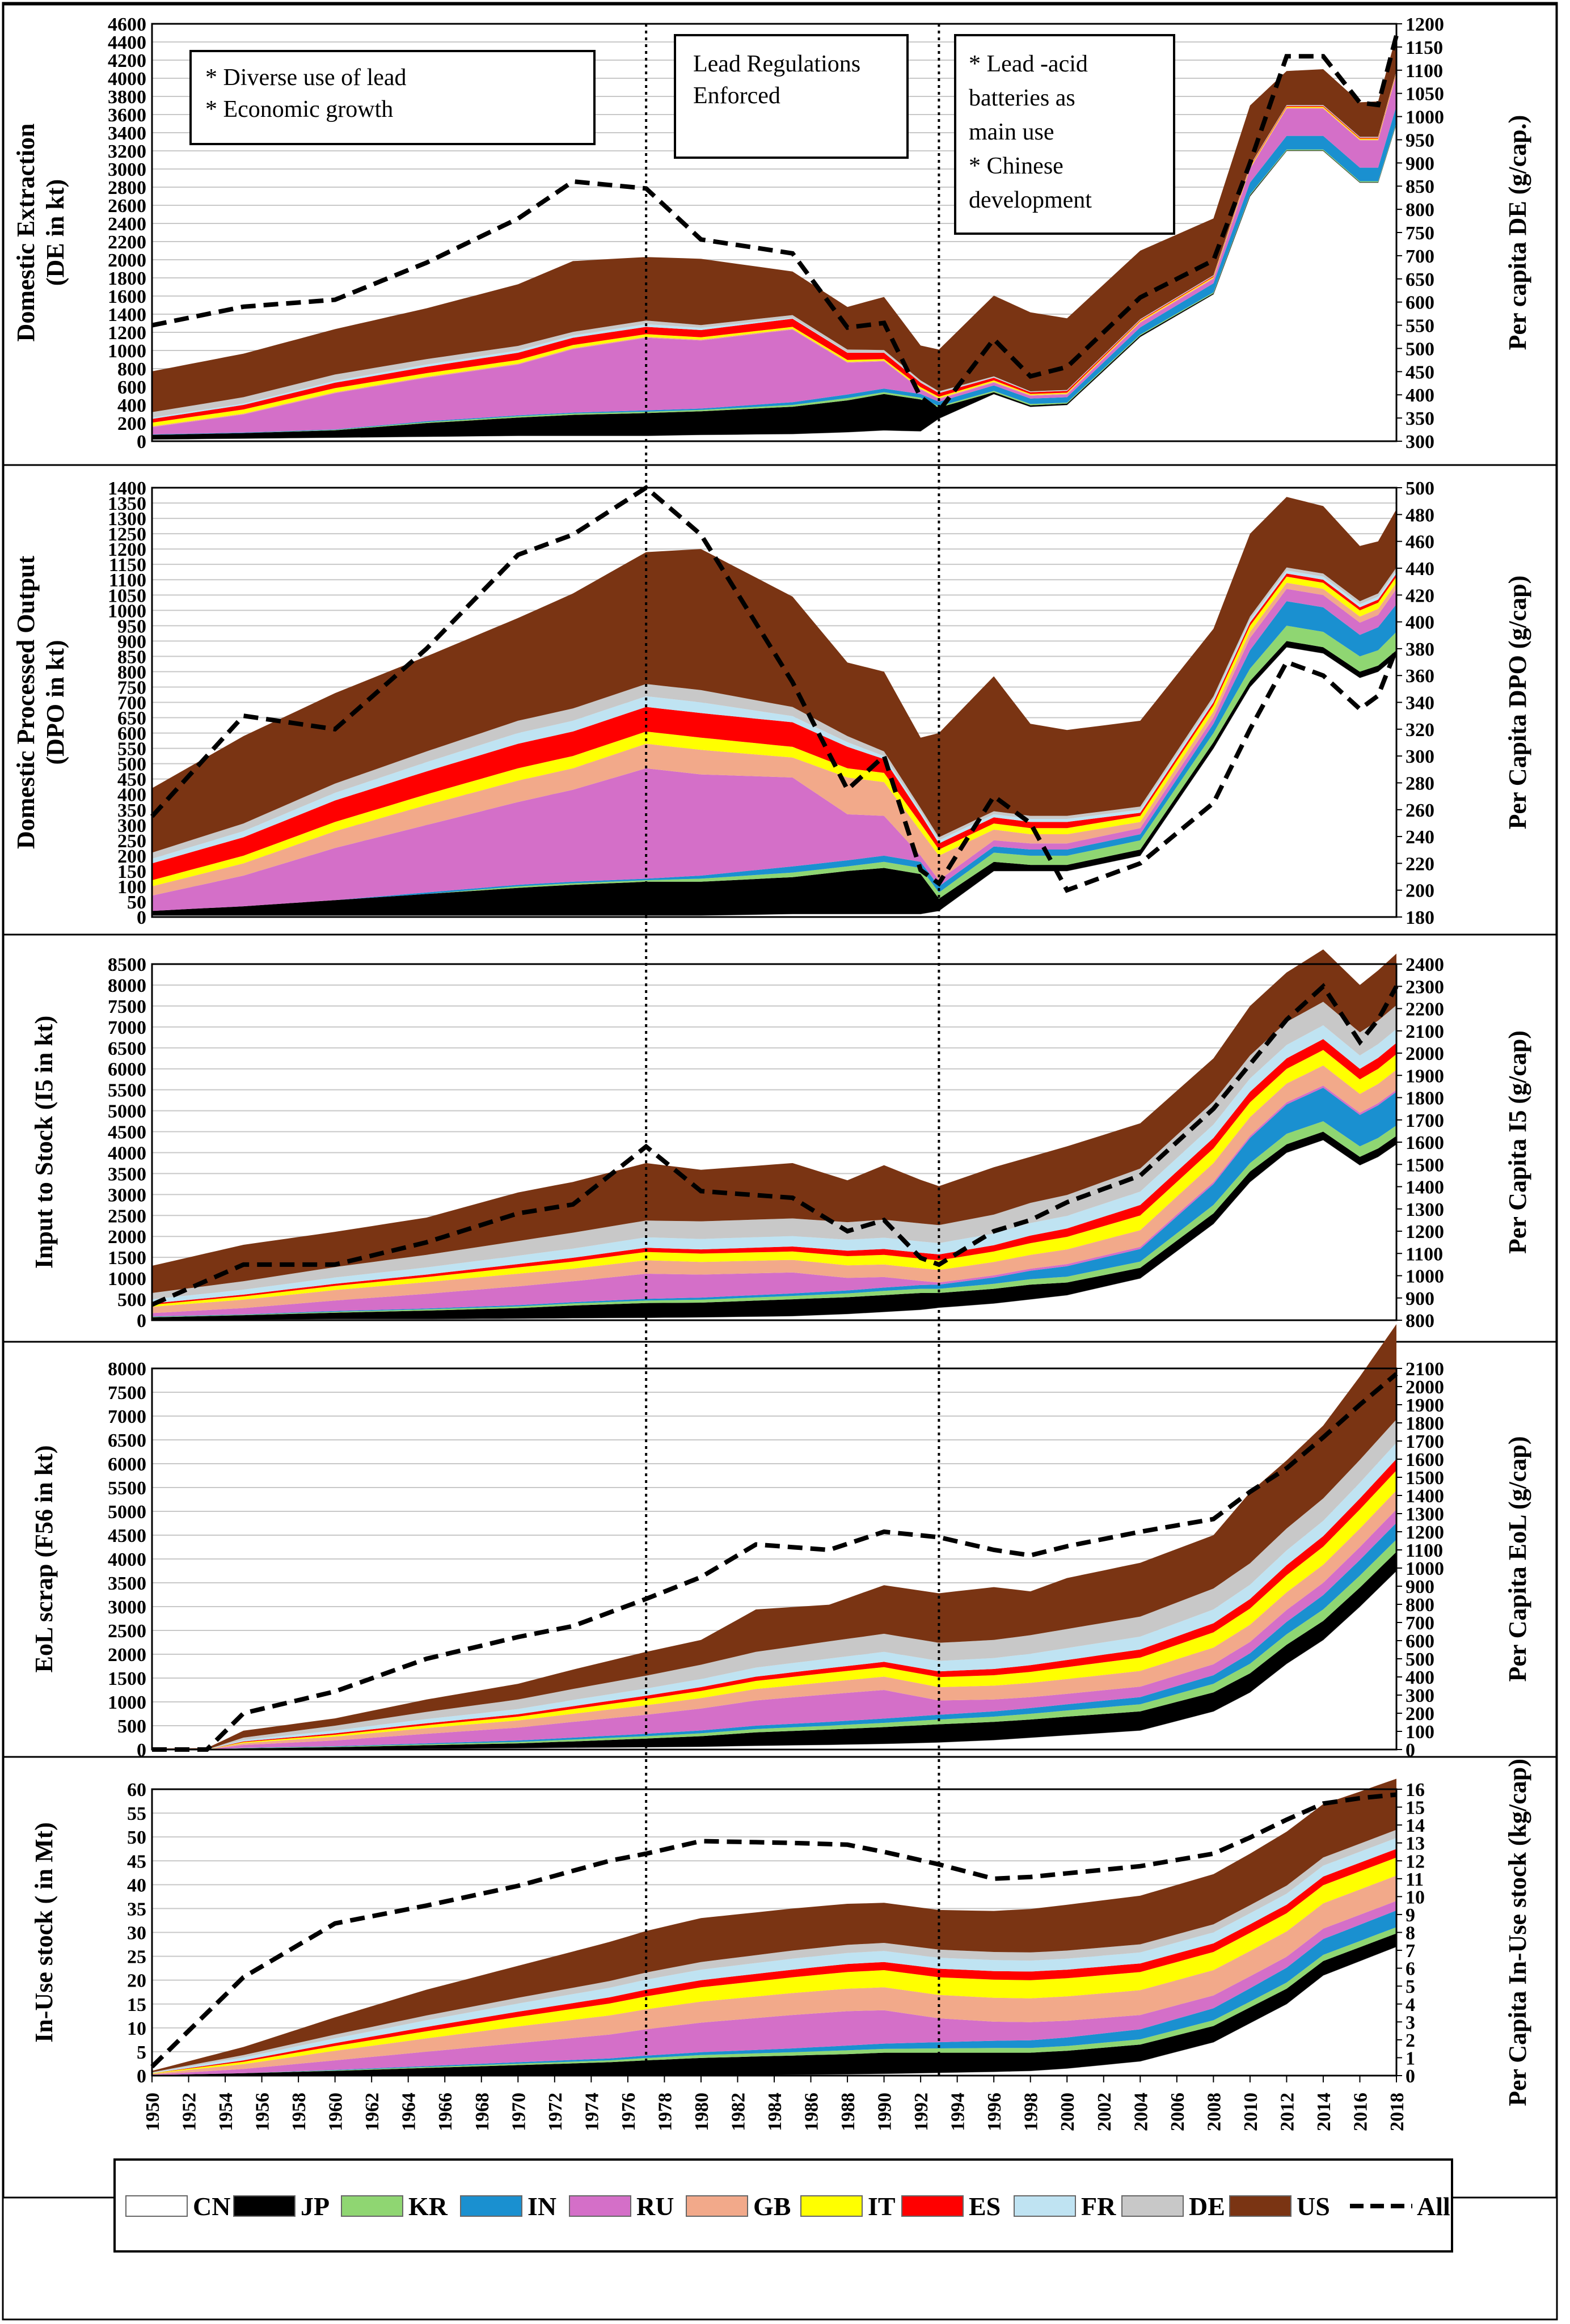  What do you see at coordinates (137, 1981) in the screenshot?
I see `y-tick-label: 20` at bounding box center [137, 1981].